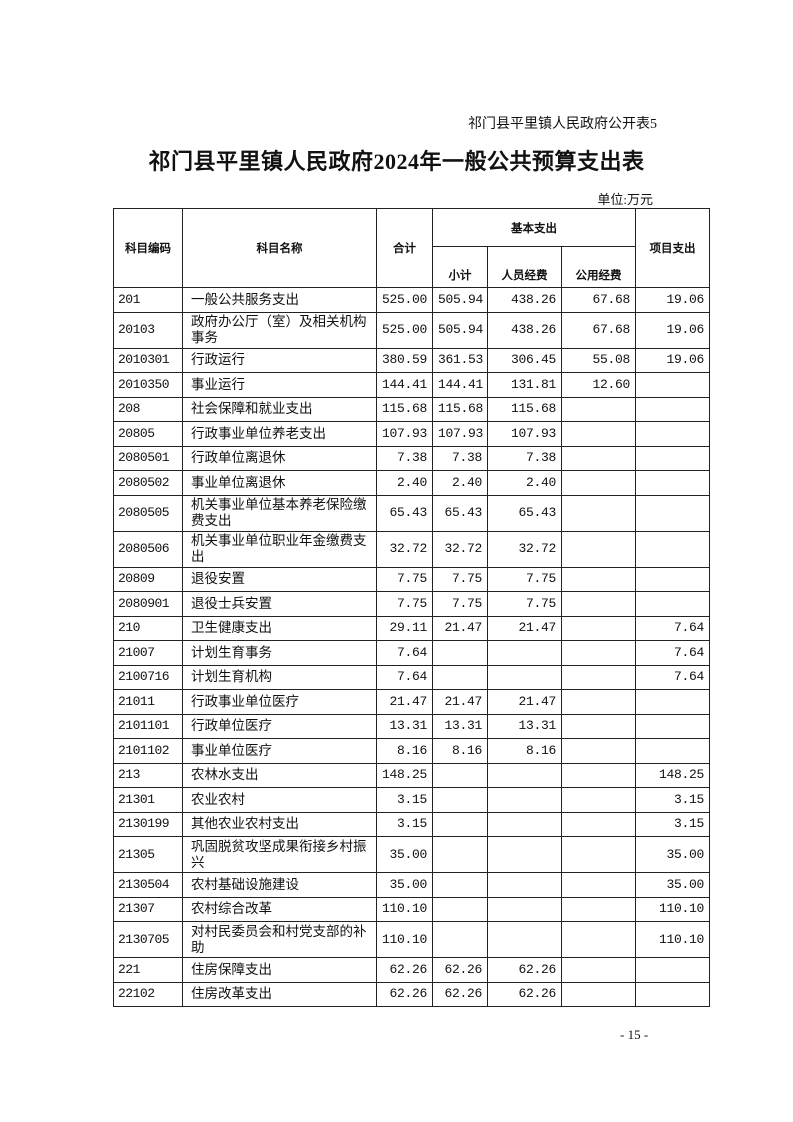  What do you see at coordinates (411, 677) in the screenshot?
I see `table-row: 2100716 计划生育机构 7.64 7.64` at bounding box center [411, 677].